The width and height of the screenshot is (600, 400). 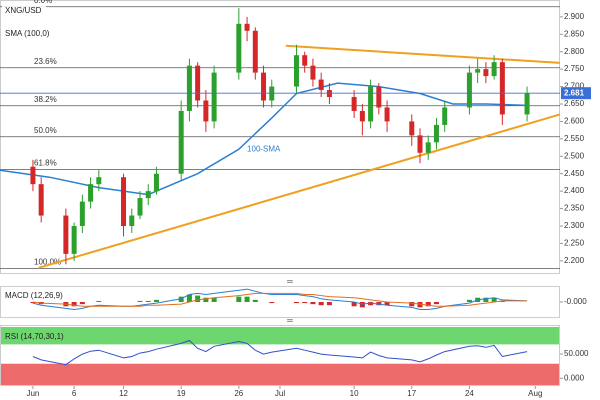 What do you see at coordinates (574, 243) in the screenshot?
I see `y-tick-label: 2.250` at bounding box center [574, 243].